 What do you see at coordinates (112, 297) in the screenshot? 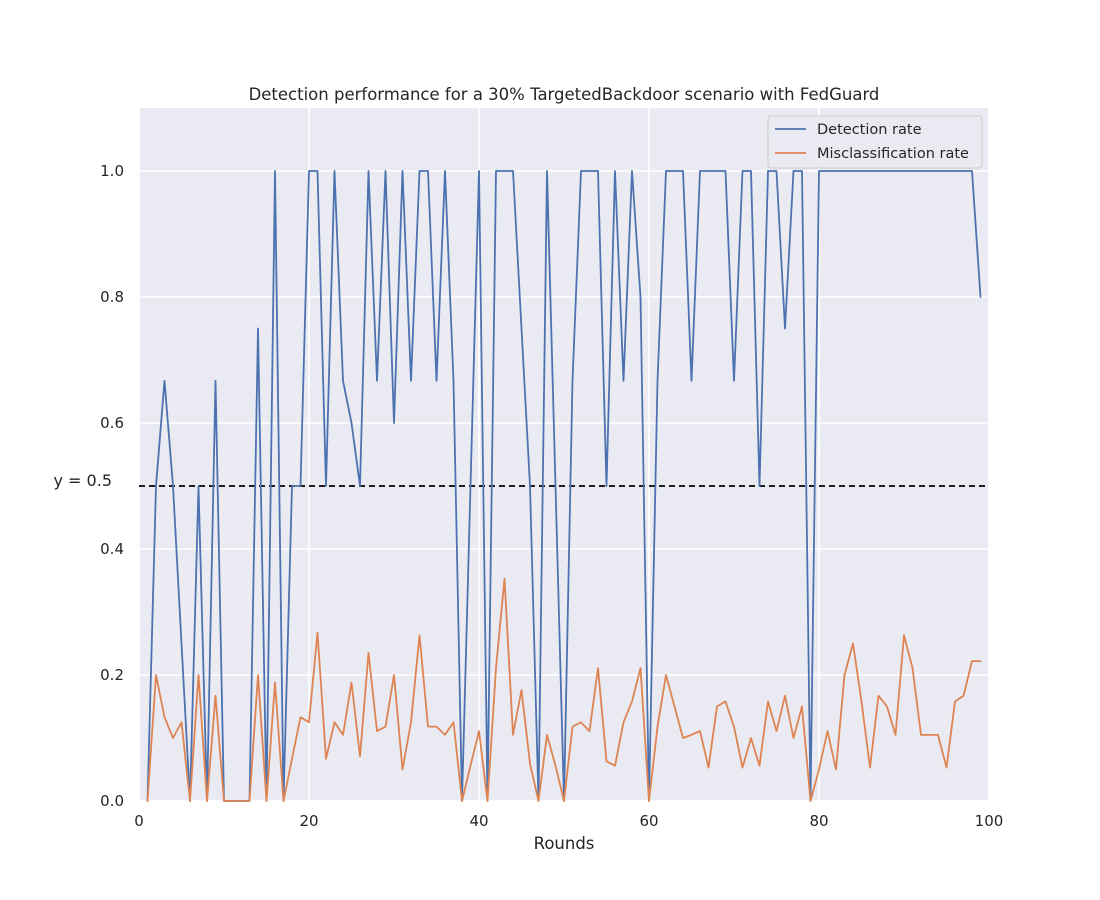
I see `y-tick-label: 0.8` at bounding box center [112, 297].